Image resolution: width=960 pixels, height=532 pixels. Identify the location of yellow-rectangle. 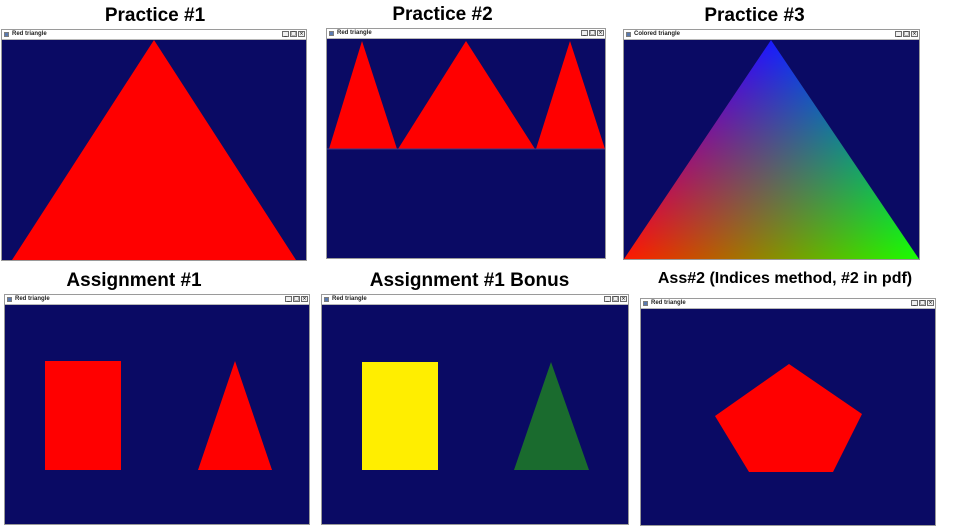
(400, 416).